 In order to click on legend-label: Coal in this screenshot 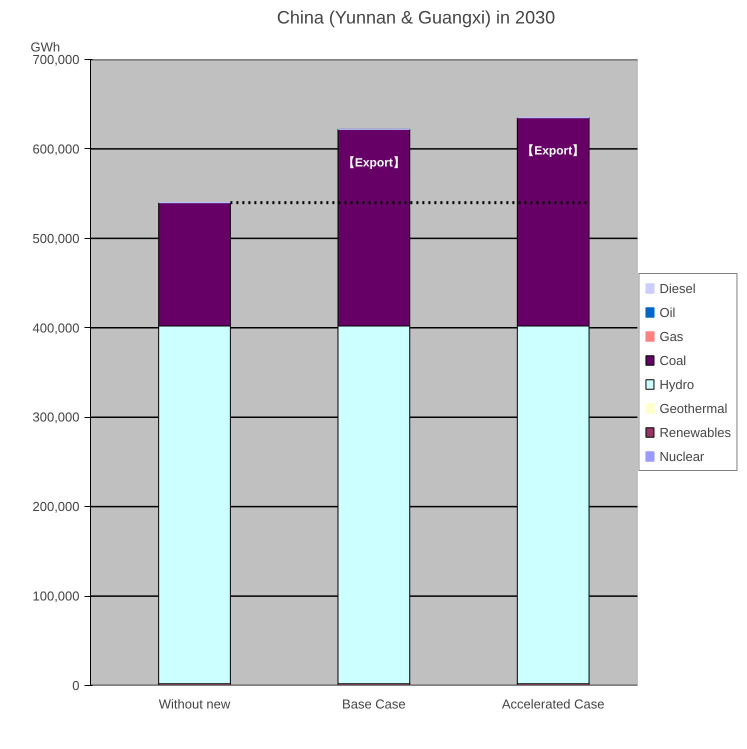, I will do `click(672, 360)`.